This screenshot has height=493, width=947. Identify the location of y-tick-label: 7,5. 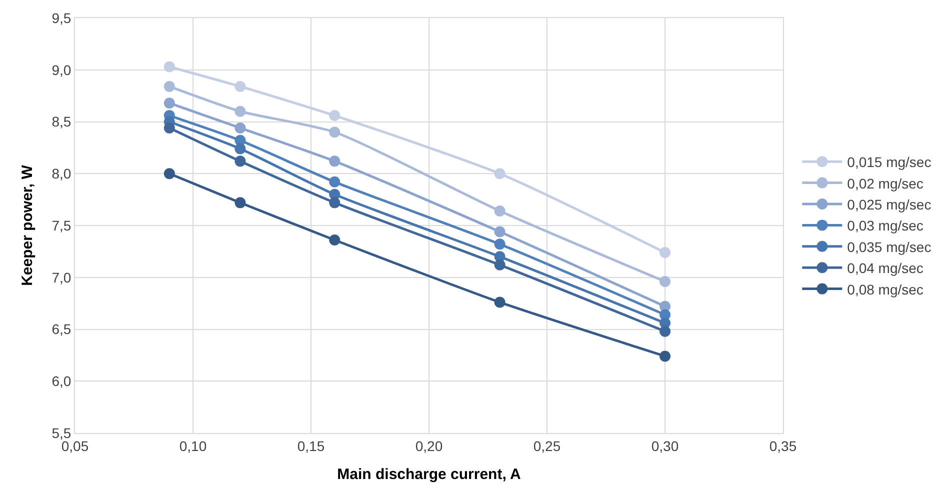
(62, 225).